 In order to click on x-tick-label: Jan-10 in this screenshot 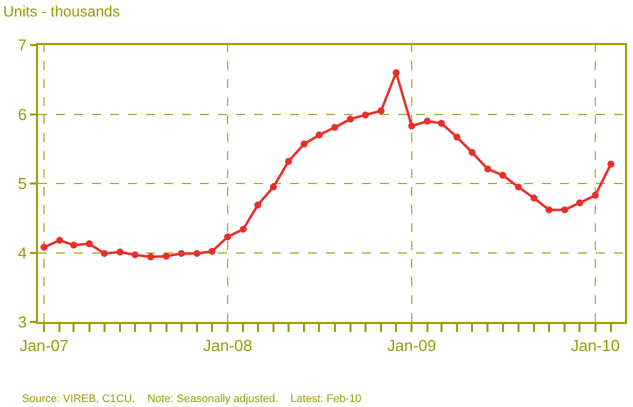, I will do `click(595, 347)`.